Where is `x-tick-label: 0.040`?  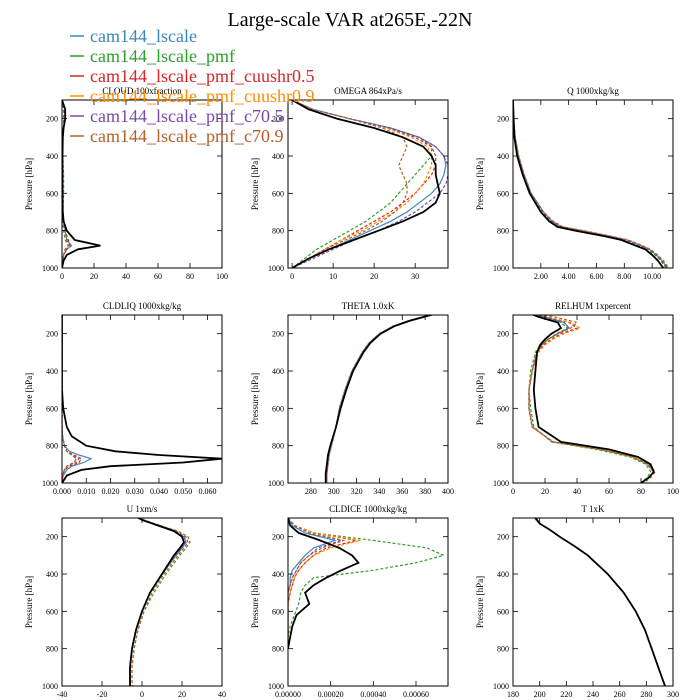
x-tick-label: 0.040 is located at coordinates (159, 491).